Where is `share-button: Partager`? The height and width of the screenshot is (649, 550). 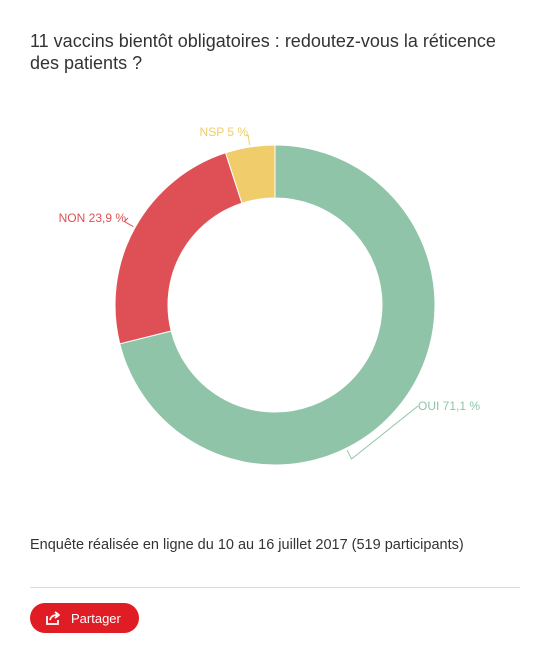 share-button: Partager is located at coordinates (84, 618).